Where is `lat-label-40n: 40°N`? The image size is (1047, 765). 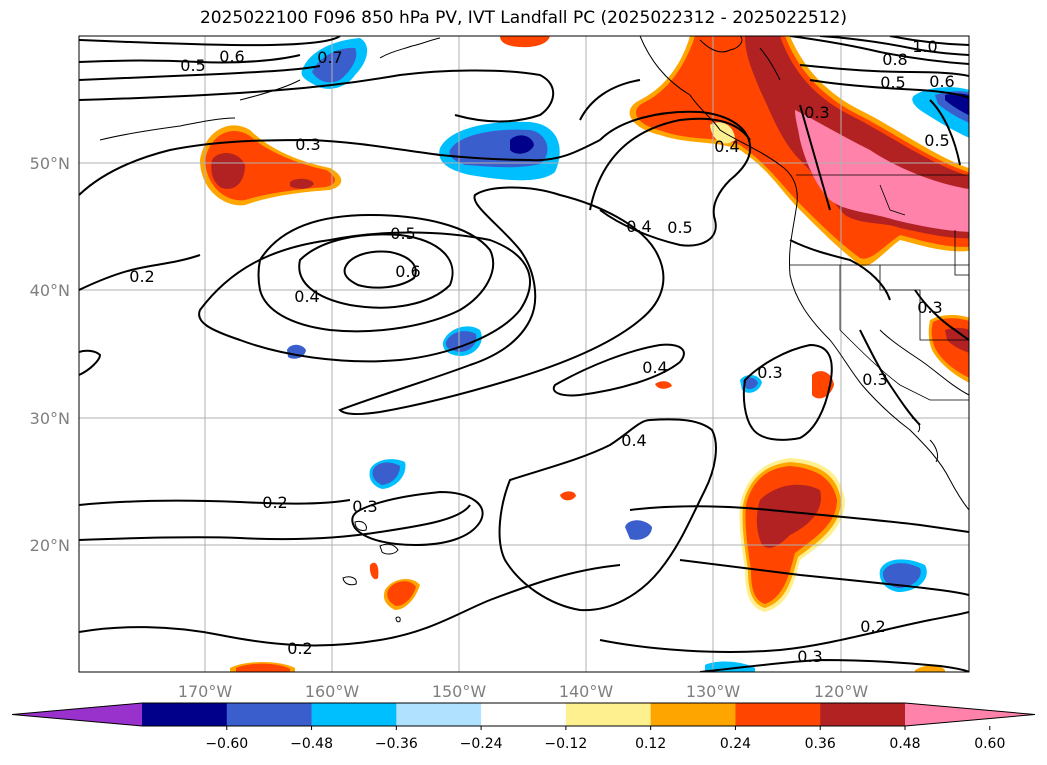
lat-label-40n: 40°N is located at coordinates (50, 290).